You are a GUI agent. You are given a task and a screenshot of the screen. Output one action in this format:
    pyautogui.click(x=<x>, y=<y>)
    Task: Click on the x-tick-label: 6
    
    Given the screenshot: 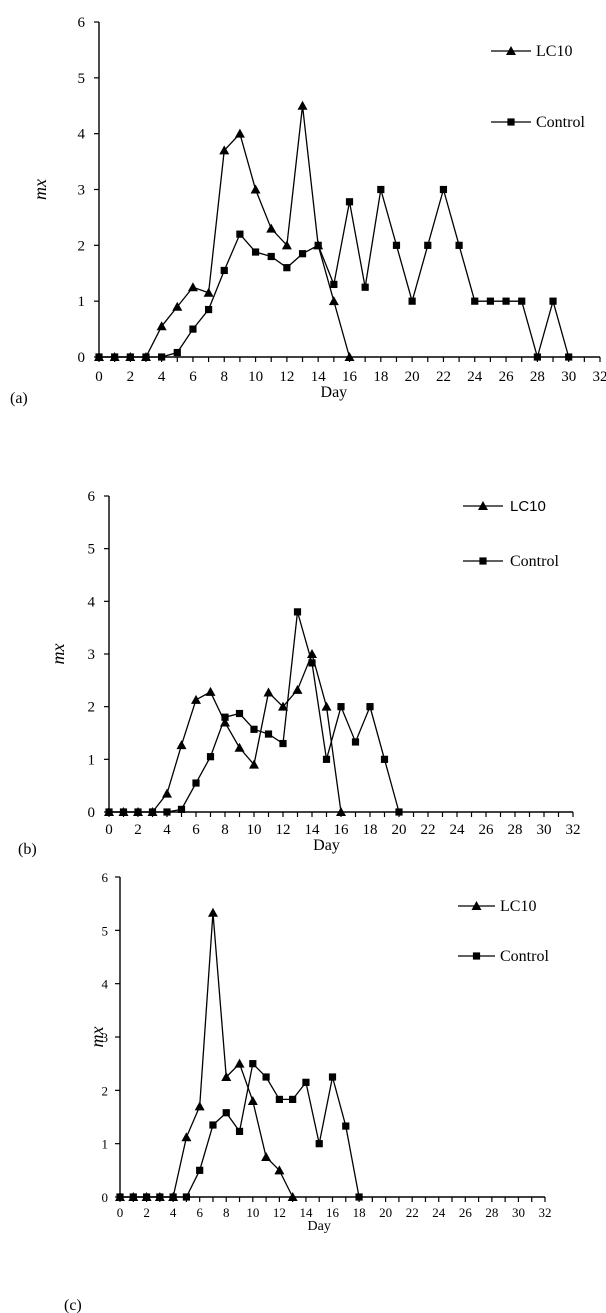 What is the action you would take?
    pyautogui.click(x=199, y=1212)
    